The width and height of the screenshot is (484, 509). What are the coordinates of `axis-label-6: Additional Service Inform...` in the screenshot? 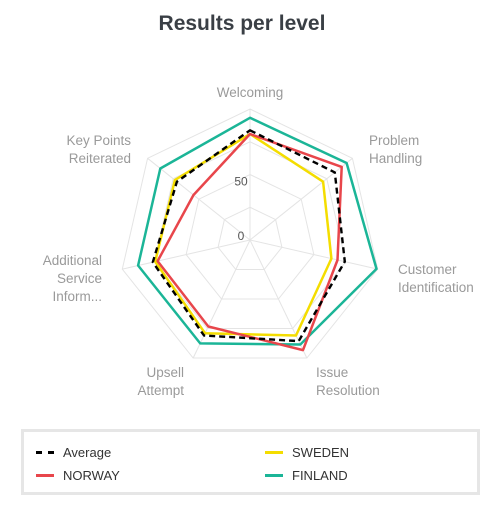 It's located at (72, 278).